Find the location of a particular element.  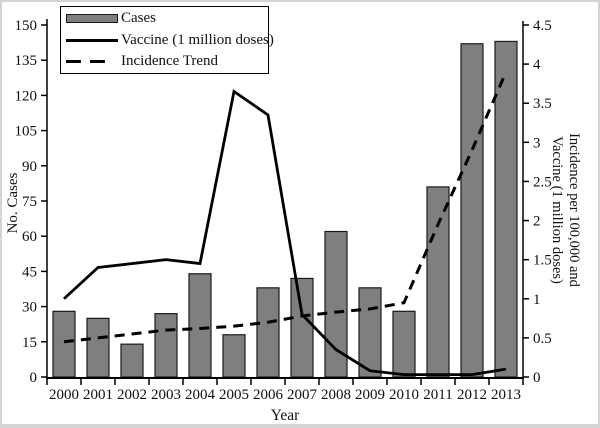

bar-2009 is located at coordinates (370, 332).